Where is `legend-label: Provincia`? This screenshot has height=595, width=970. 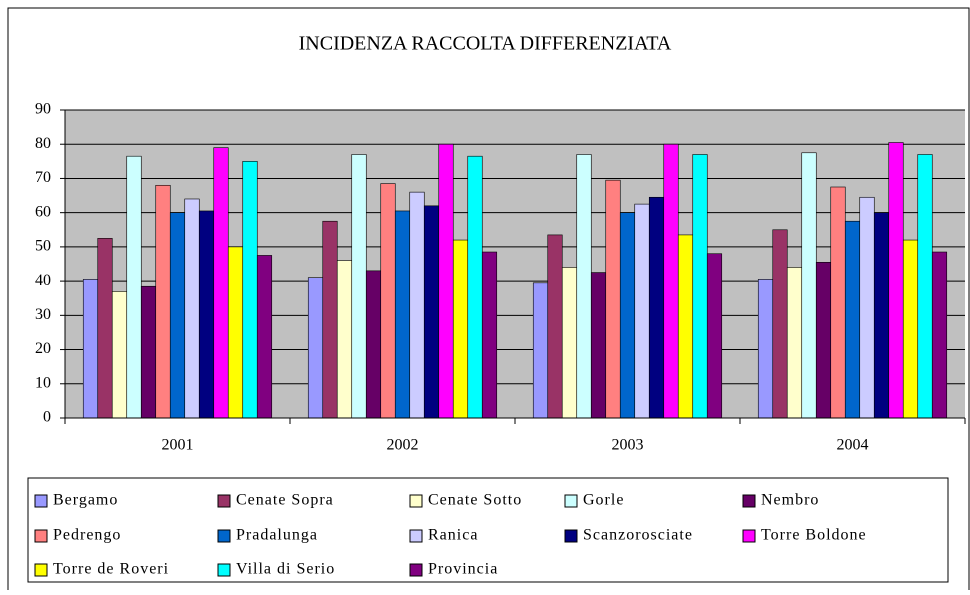
legend-label: Provincia is located at coordinates (463, 569).